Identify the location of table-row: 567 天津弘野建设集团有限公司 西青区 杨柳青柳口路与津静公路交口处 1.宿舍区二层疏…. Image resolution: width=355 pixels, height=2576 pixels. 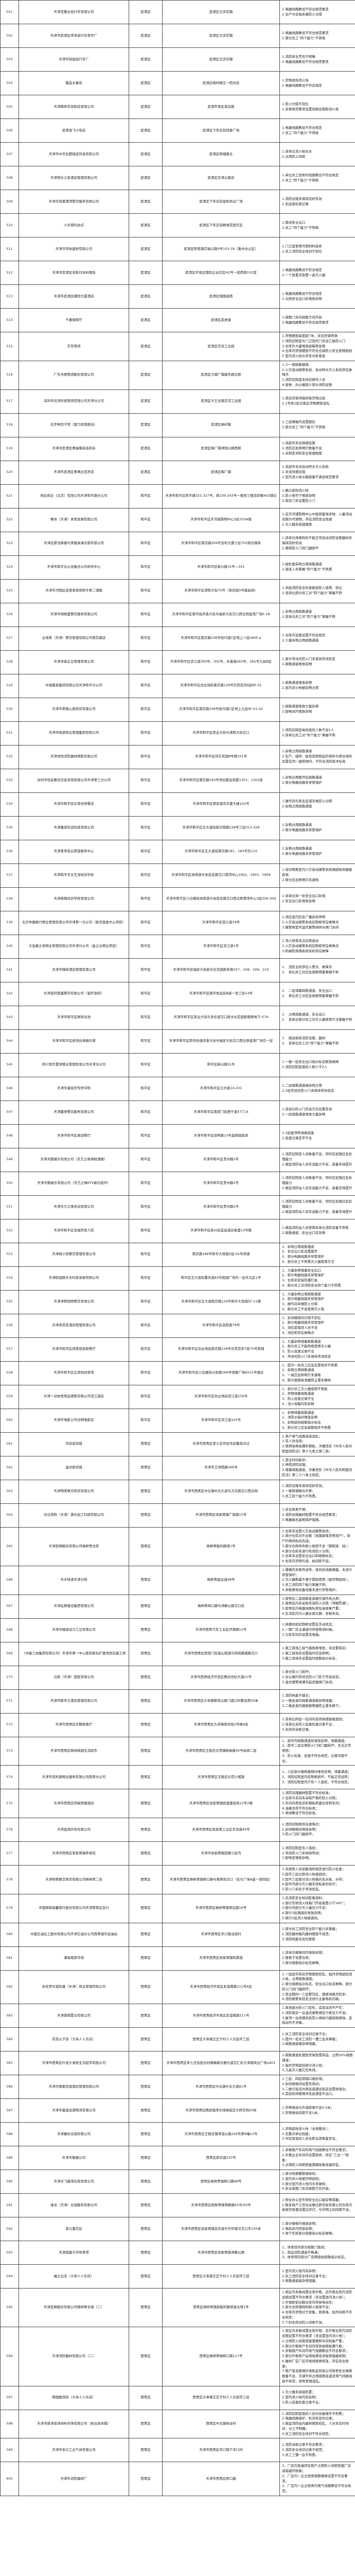
(177, 1606).